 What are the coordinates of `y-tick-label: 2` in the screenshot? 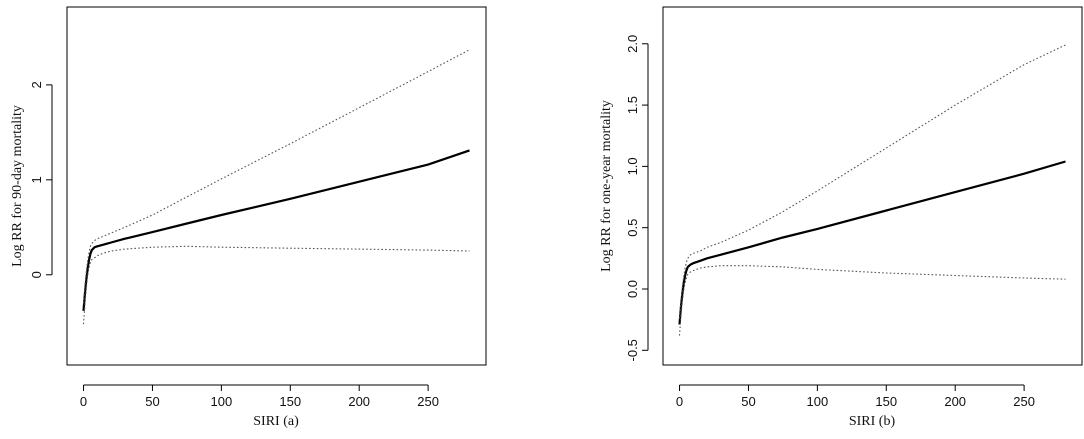 It's located at (36, 84).